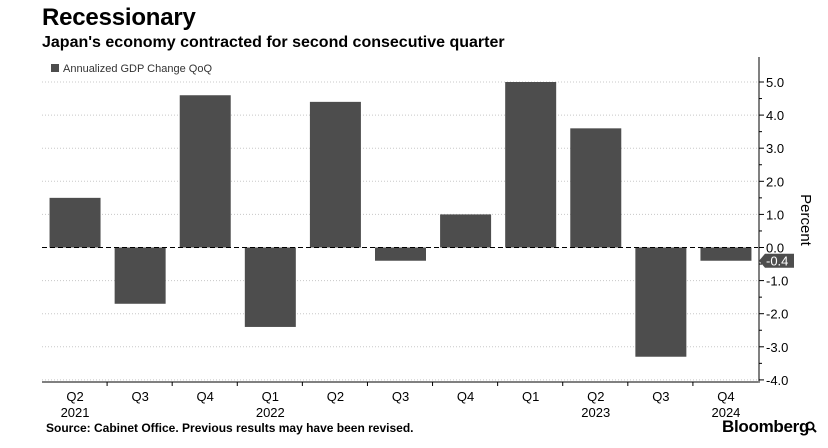  Describe the element at coordinates (766, 426) in the screenshot. I see `bloomberg-logo: Bloomberg` at that location.